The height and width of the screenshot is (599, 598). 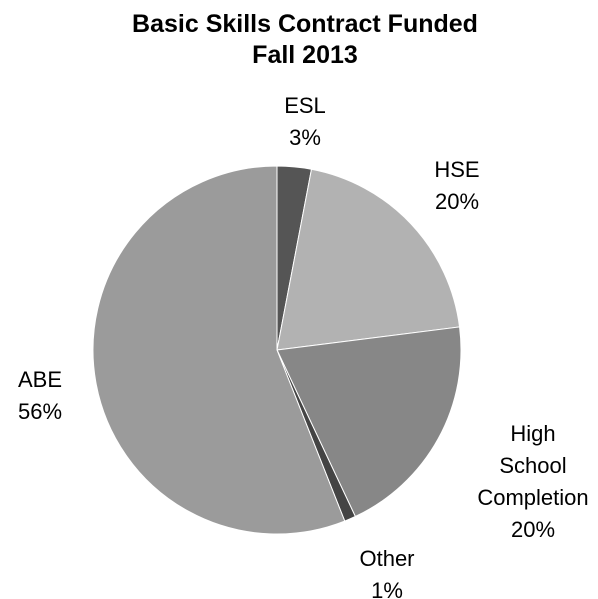 I want to click on pie-slice-hsc, so click(x=369, y=422).